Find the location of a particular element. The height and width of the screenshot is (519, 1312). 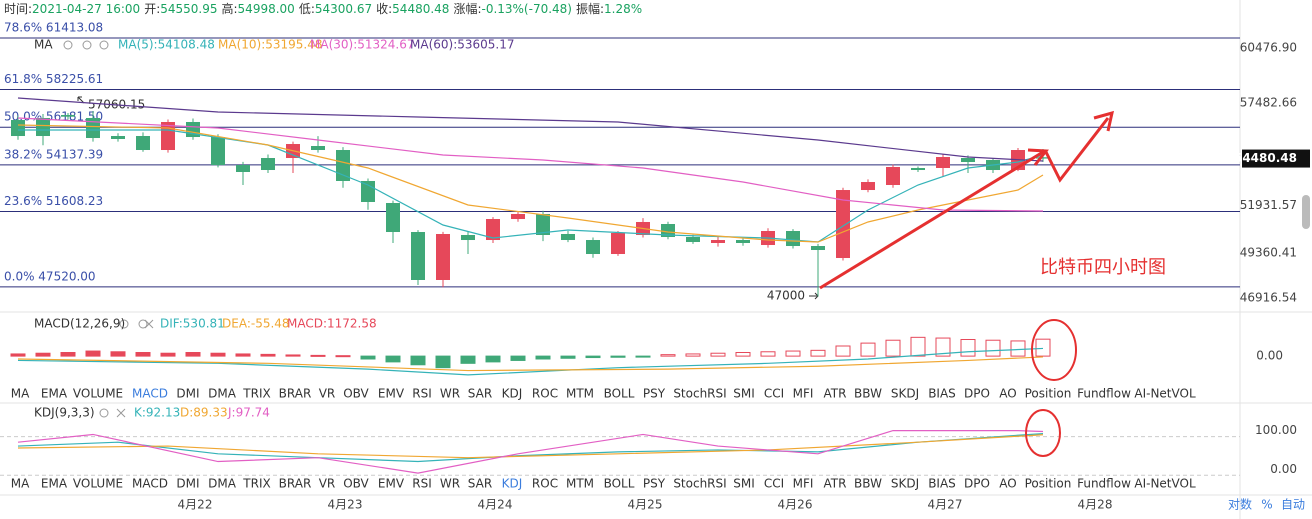

scrollbar is located at coordinates (1306, 212).